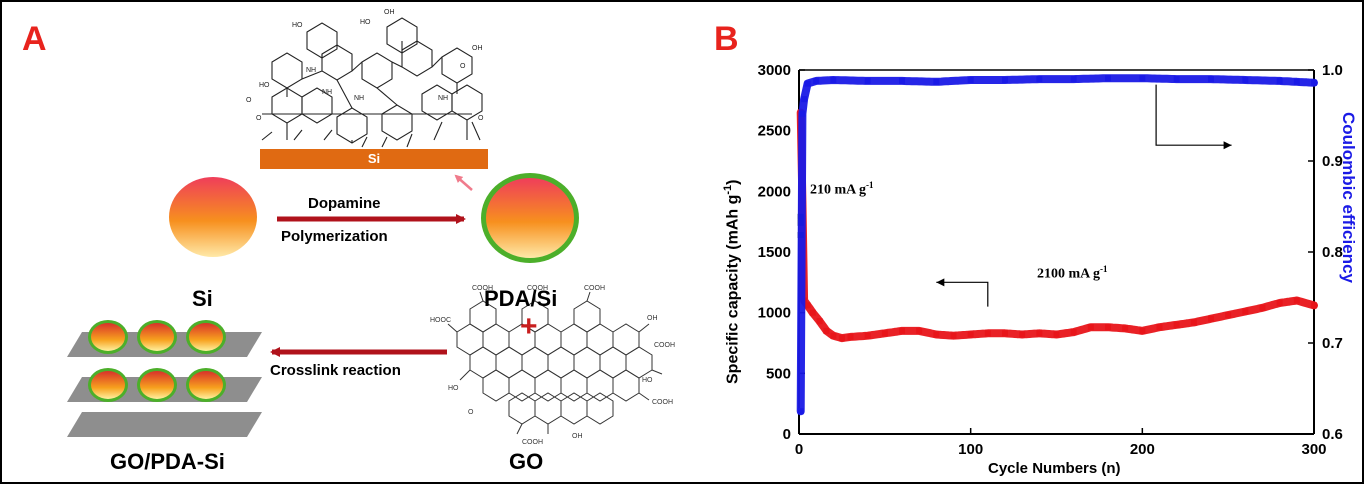 This screenshot has width=1364, height=486. Describe the element at coordinates (1348, 197) in the screenshot. I see `y2-axis-title: Coulombic efficiency` at that location.